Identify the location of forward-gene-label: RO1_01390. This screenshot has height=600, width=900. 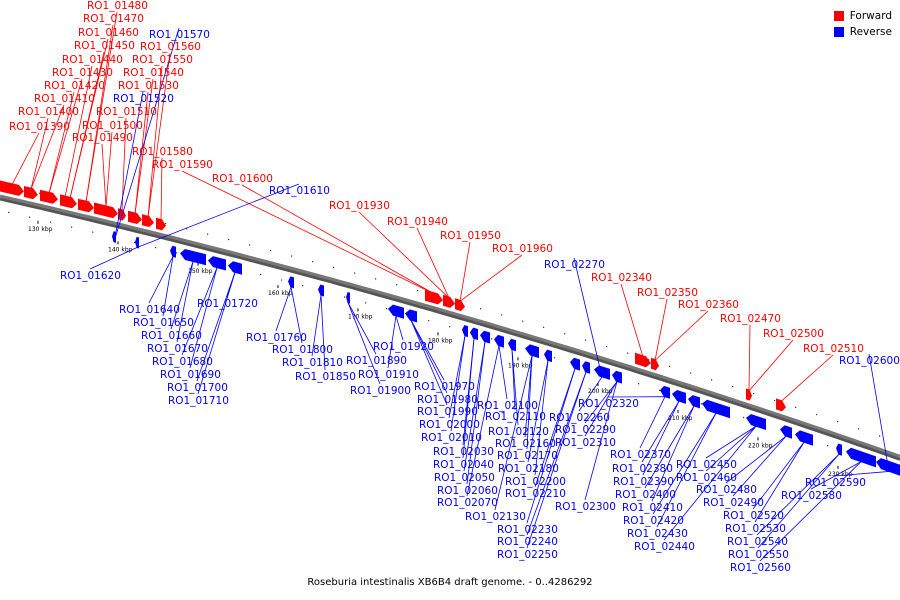
(39, 127).